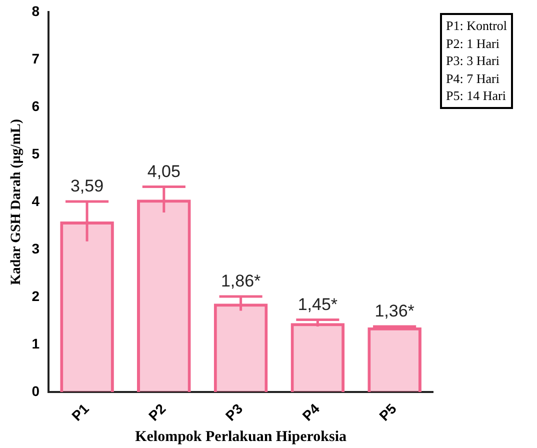 The height and width of the screenshot is (448, 537). I want to click on y-tick-label: 6, so click(36, 106).